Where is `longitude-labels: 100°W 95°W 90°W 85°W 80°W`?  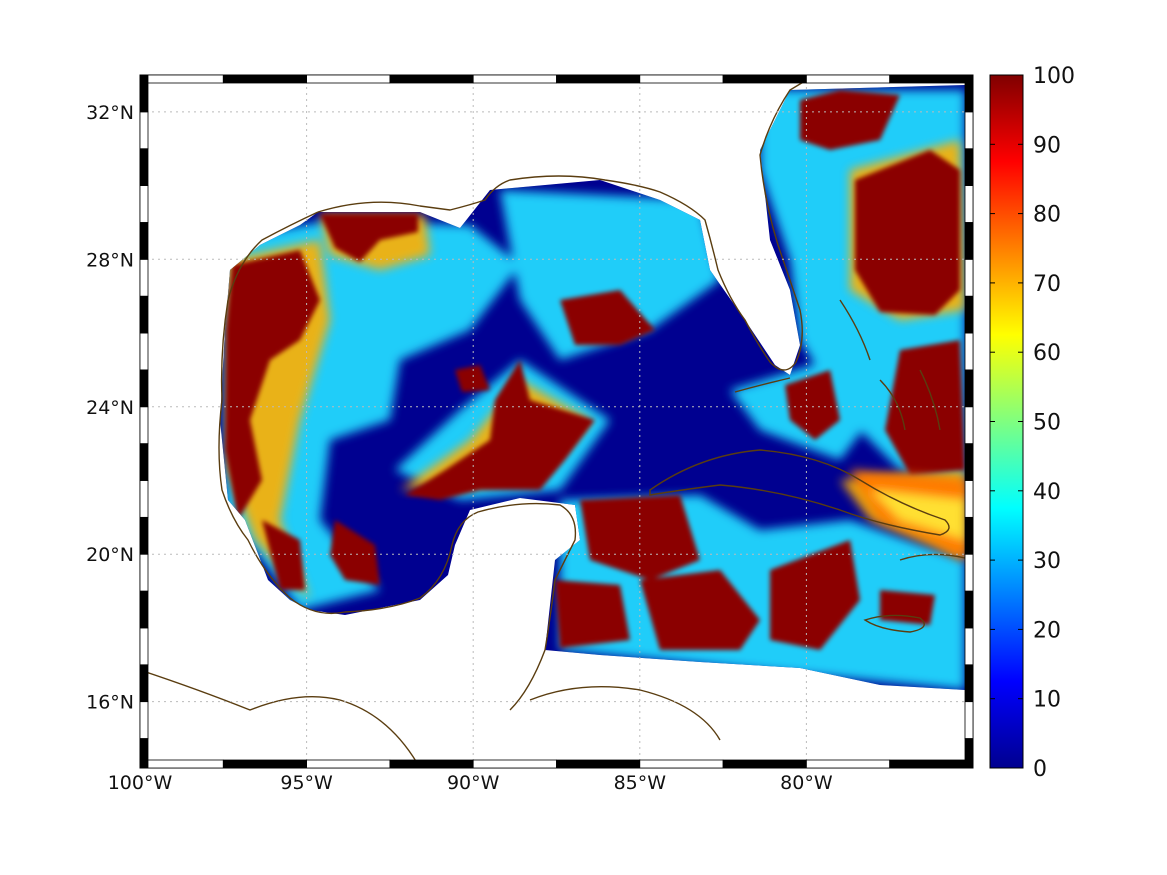
longitude-labels: 100°W 95°W 90°W 85°W 80°W is located at coordinates (470, 783).